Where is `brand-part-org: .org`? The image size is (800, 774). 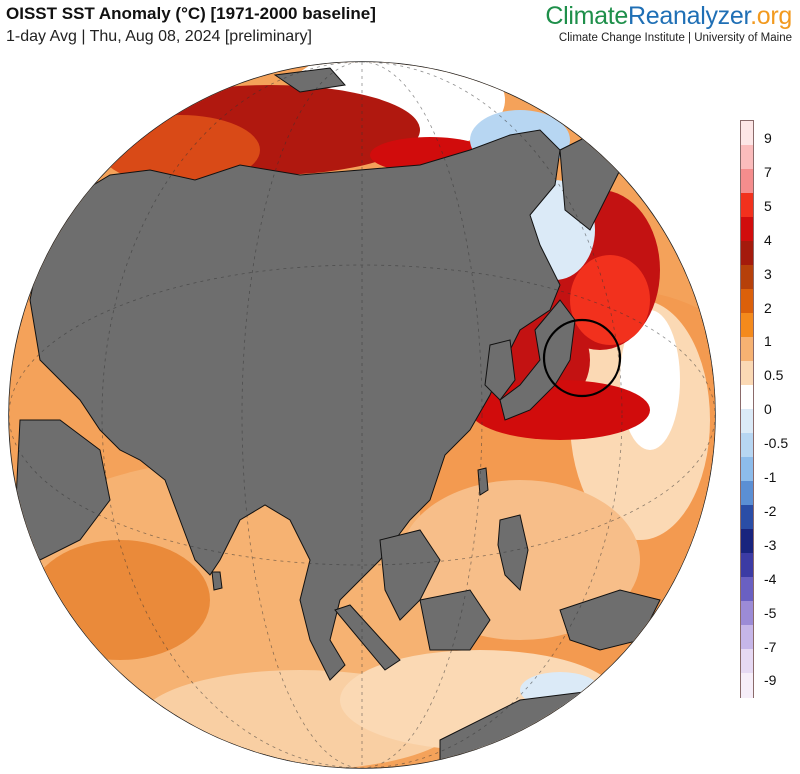
brand-part-org: .org is located at coordinates (771, 16).